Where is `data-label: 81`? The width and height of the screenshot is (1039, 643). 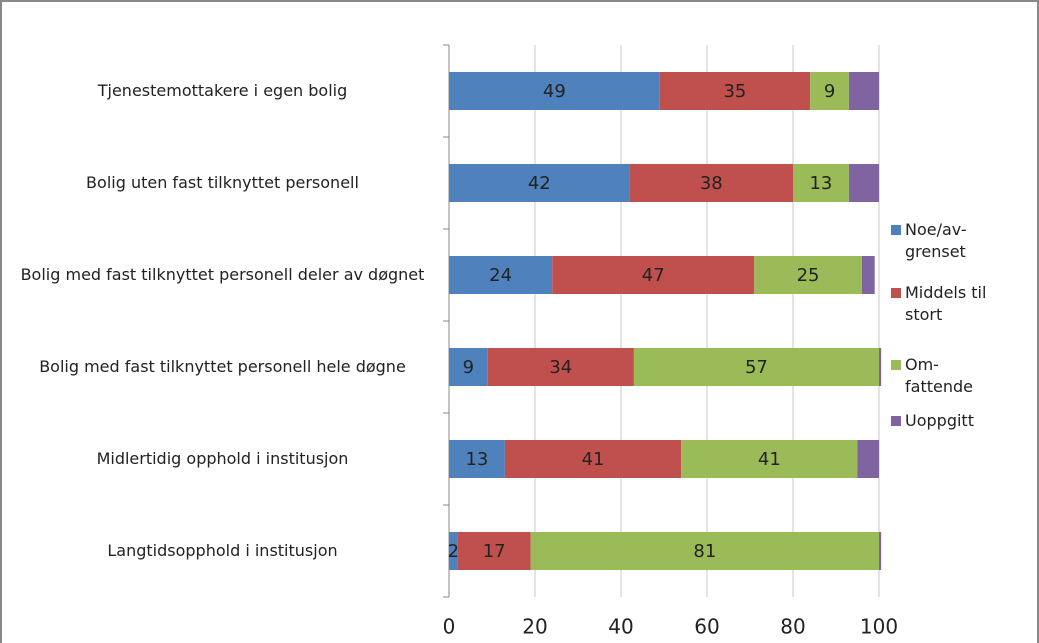 data-label: 81 is located at coordinates (704, 551).